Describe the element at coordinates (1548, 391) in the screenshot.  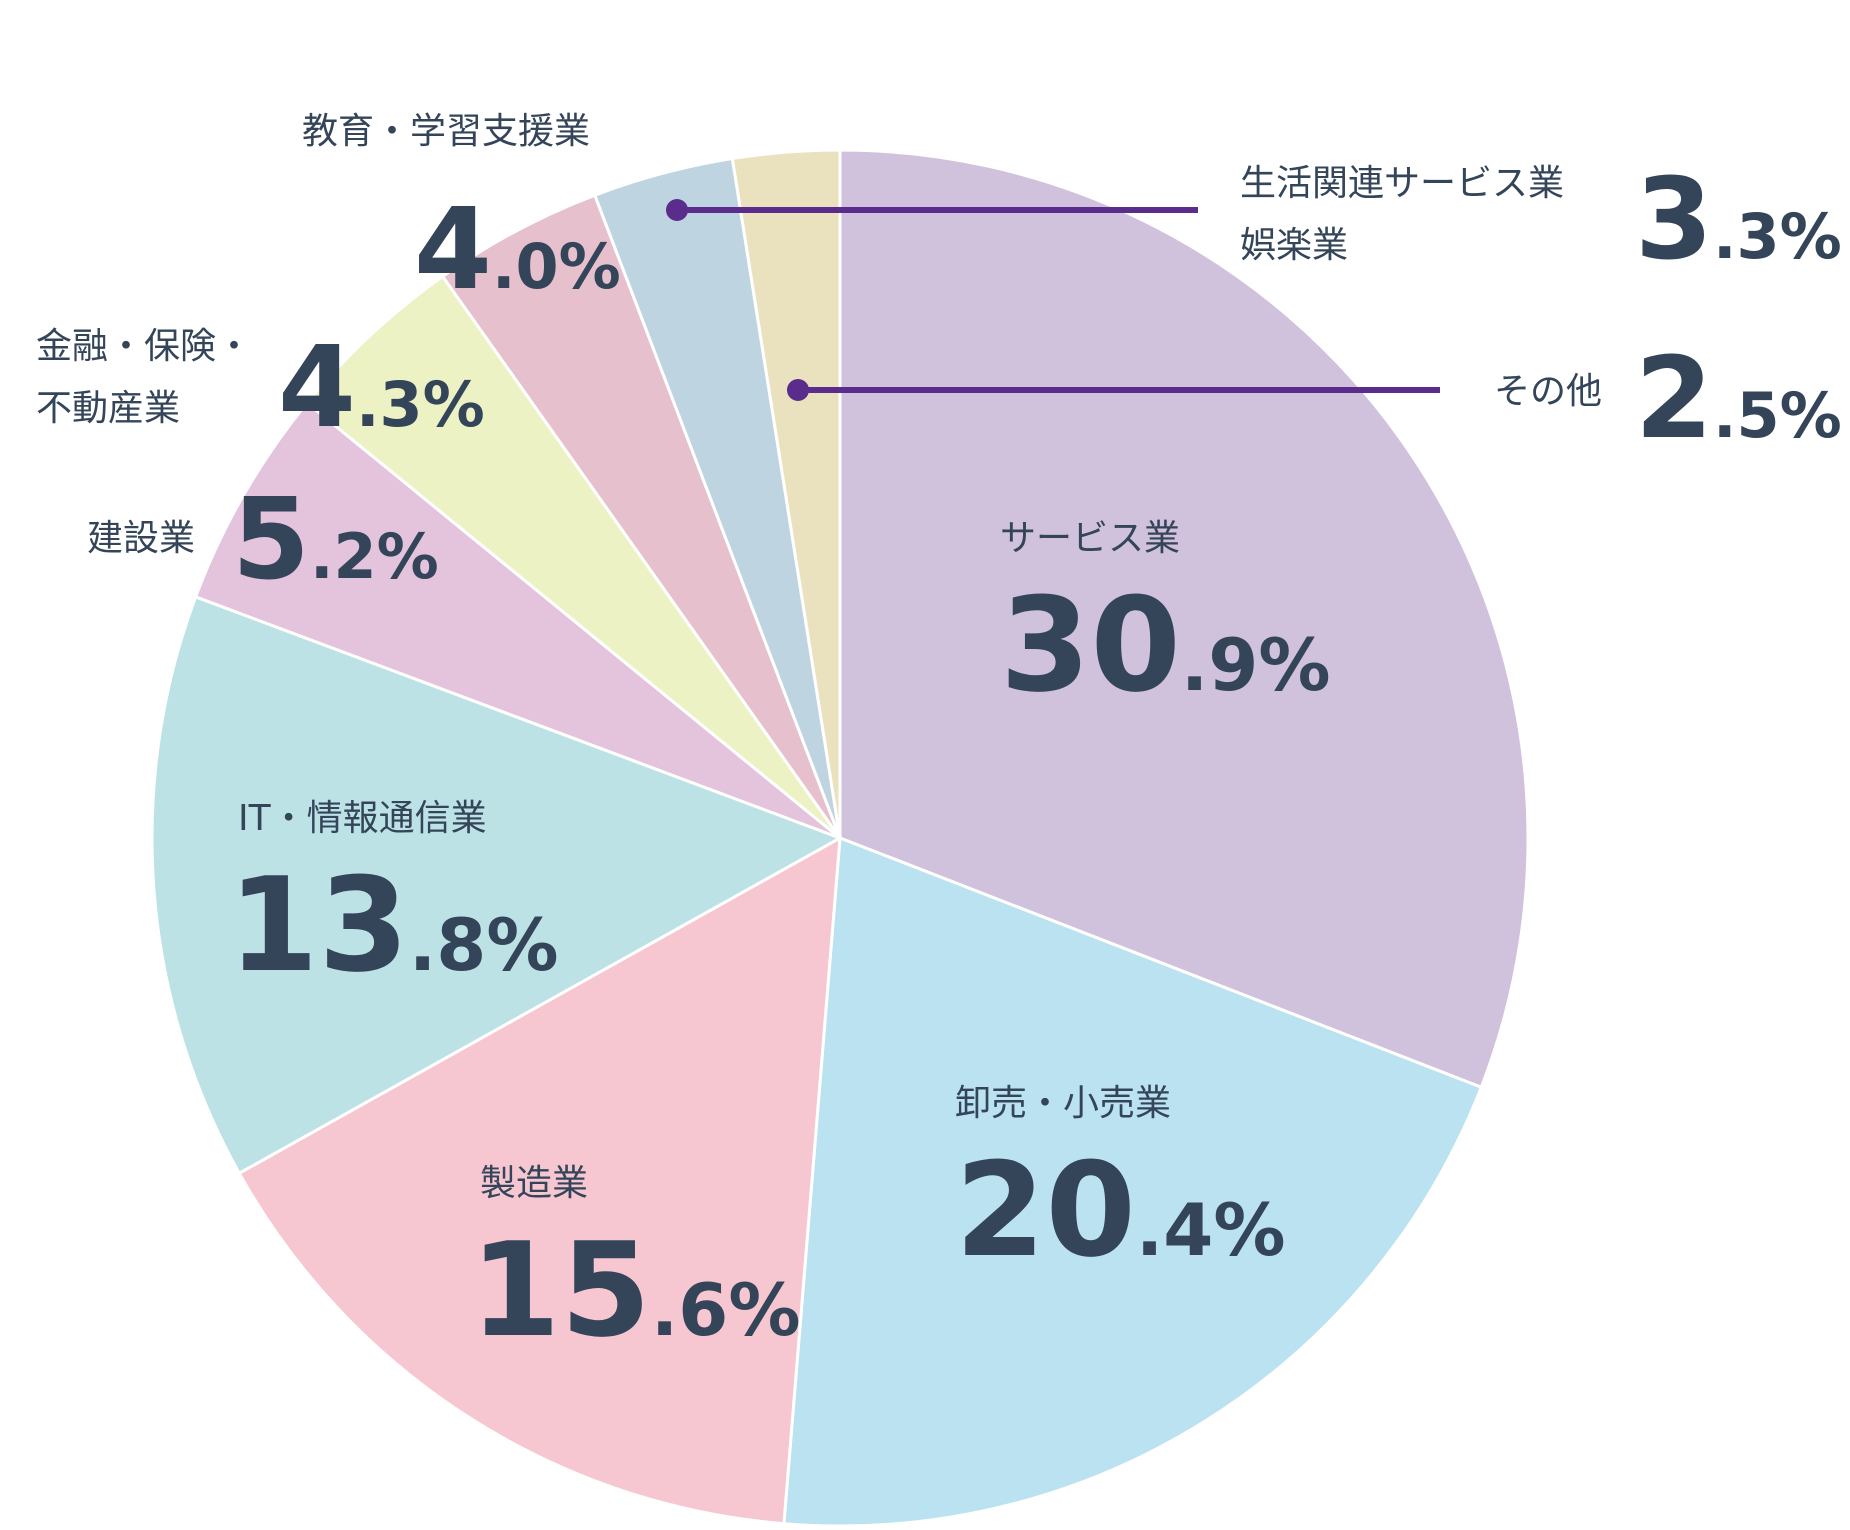
I see `category-label-8: その他` at that location.